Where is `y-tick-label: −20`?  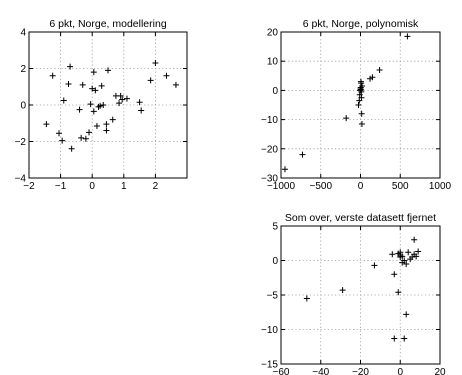
y-tick-label: −20 is located at coordinates (269, 149).